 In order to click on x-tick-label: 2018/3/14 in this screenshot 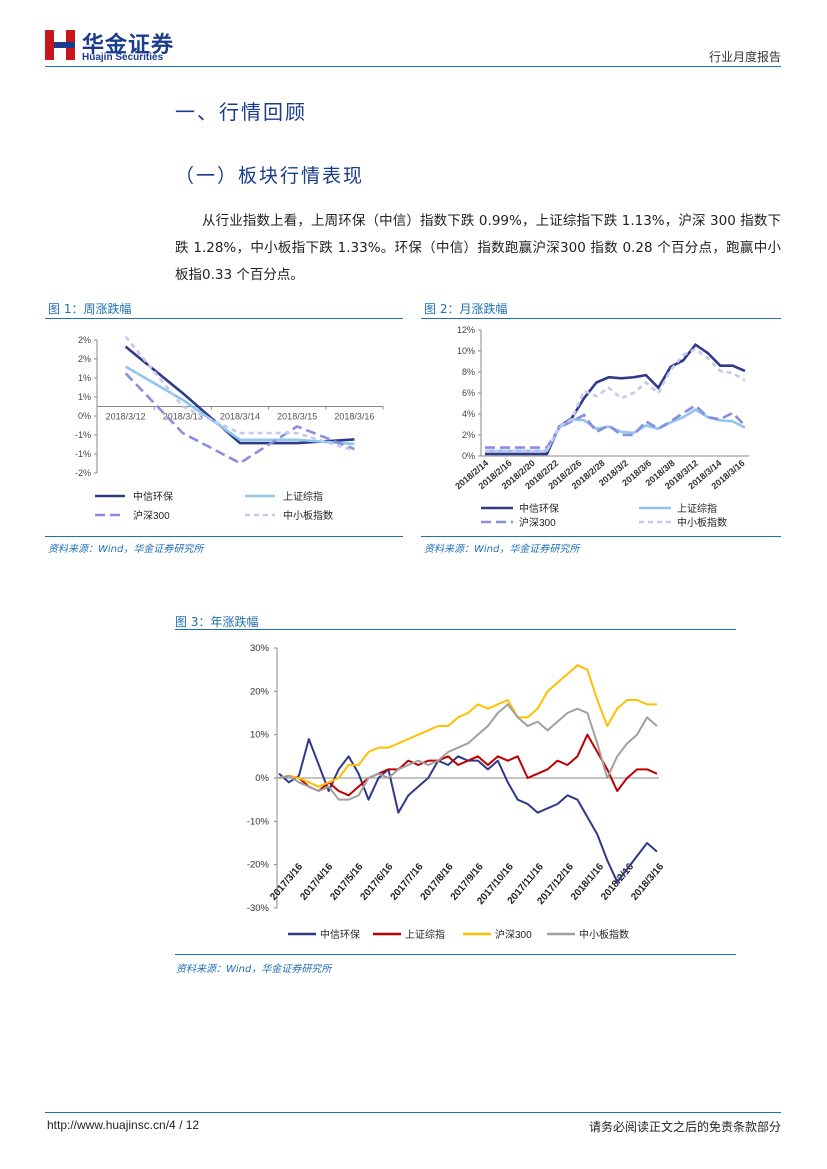, I will do `click(240, 417)`.